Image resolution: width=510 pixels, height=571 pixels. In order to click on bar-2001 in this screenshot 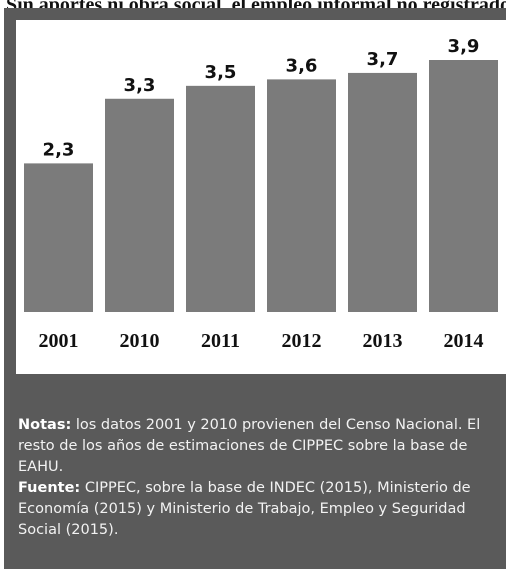, I will do `click(58, 237)`.